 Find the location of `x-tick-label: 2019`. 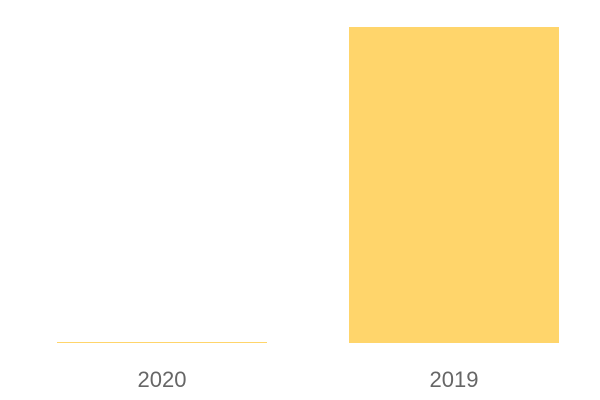

x-tick-label: 2019 is located at coordinates (454, 379).